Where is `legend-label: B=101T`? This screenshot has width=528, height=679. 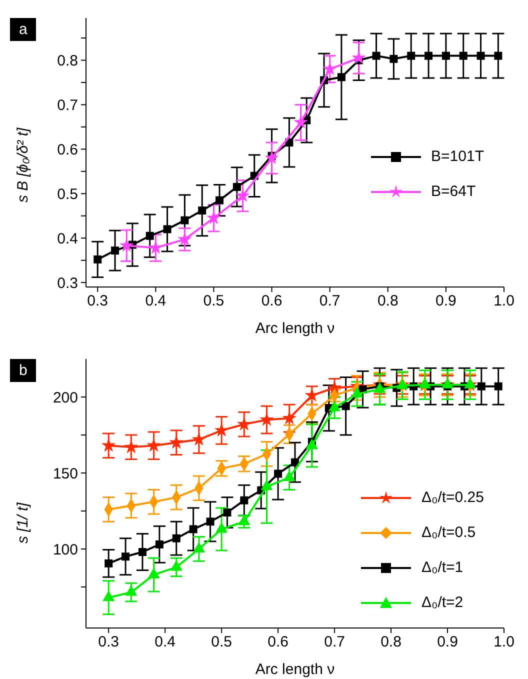 legend-label: B=101T is located at coordinates (457, 156).